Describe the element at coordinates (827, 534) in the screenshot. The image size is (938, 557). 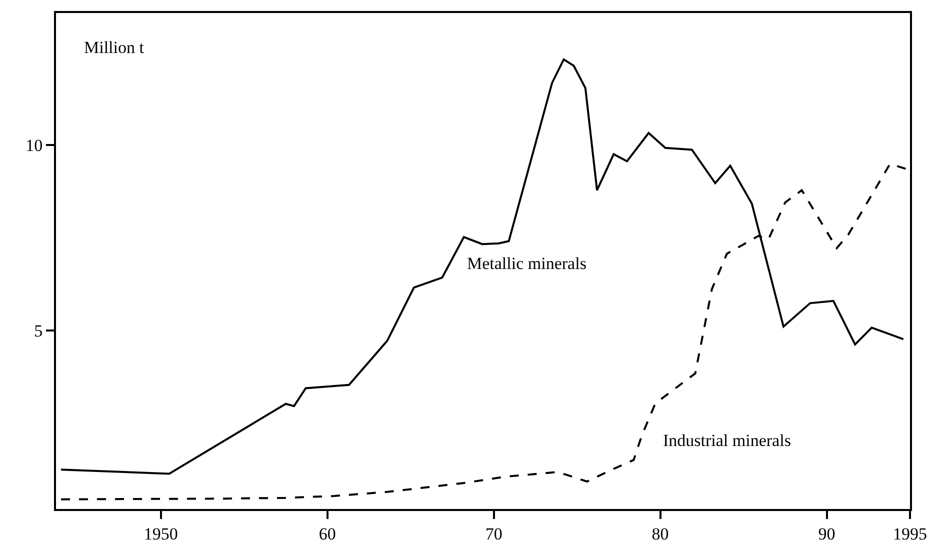
I see `x-tick-label: 90` at that location.